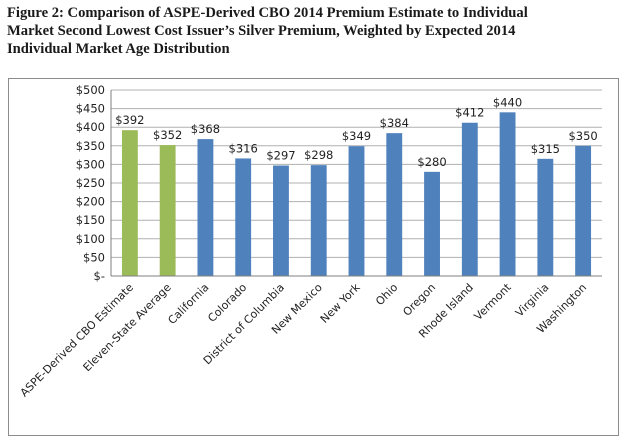  Describe the element at coordinates (90, 90) in the screenshot. I see `y-tick-label: $500` at that location.